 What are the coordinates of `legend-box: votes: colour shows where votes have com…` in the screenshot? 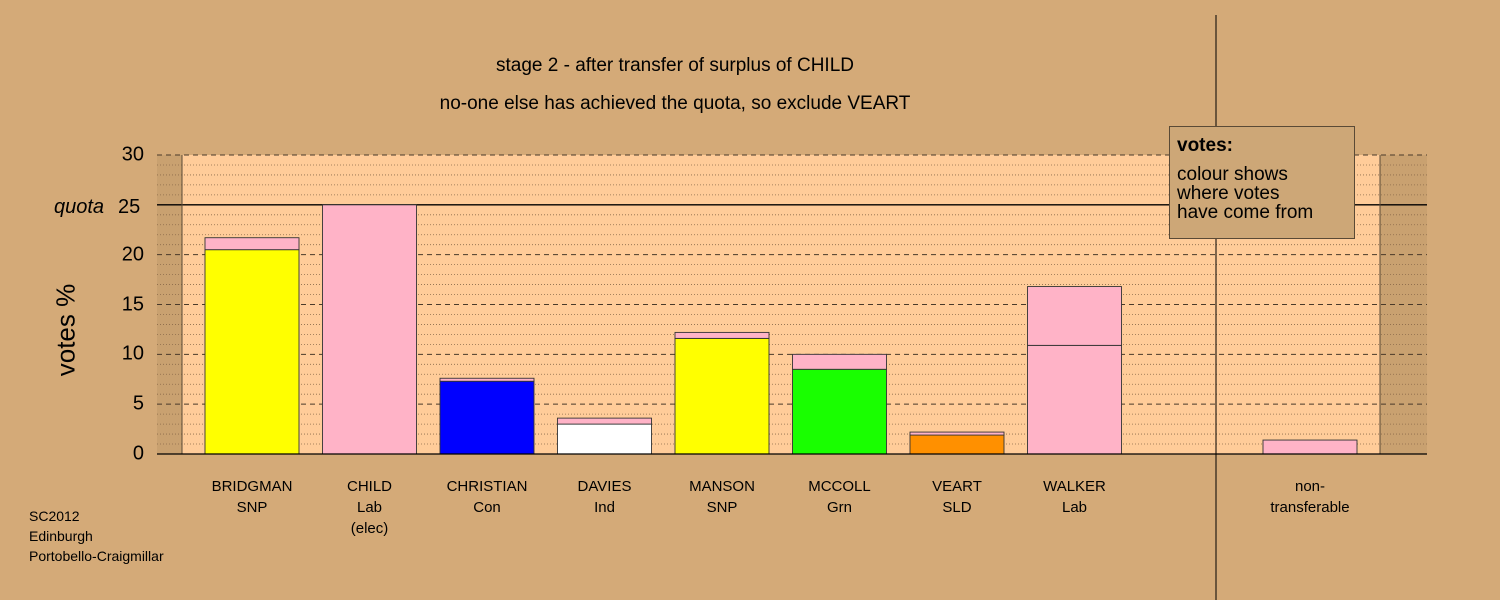 It's located at (1262, 182).